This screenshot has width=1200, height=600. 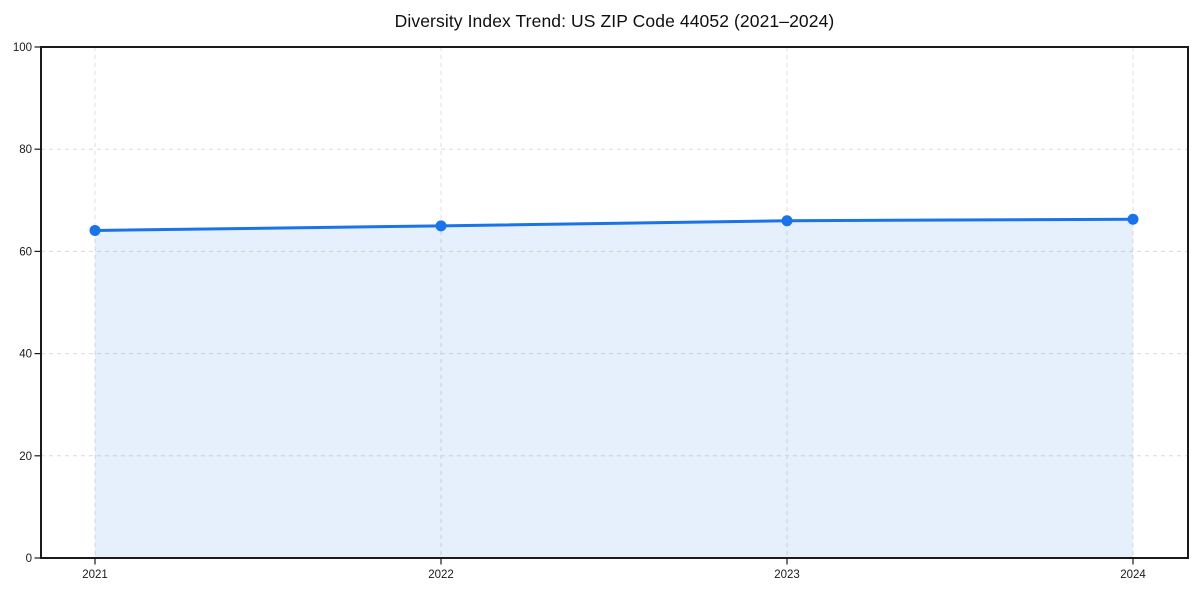 What do you see at coordinates (95, 230) in the screenshot?
I see `data-point-2021` at bounding box center [95, 230].